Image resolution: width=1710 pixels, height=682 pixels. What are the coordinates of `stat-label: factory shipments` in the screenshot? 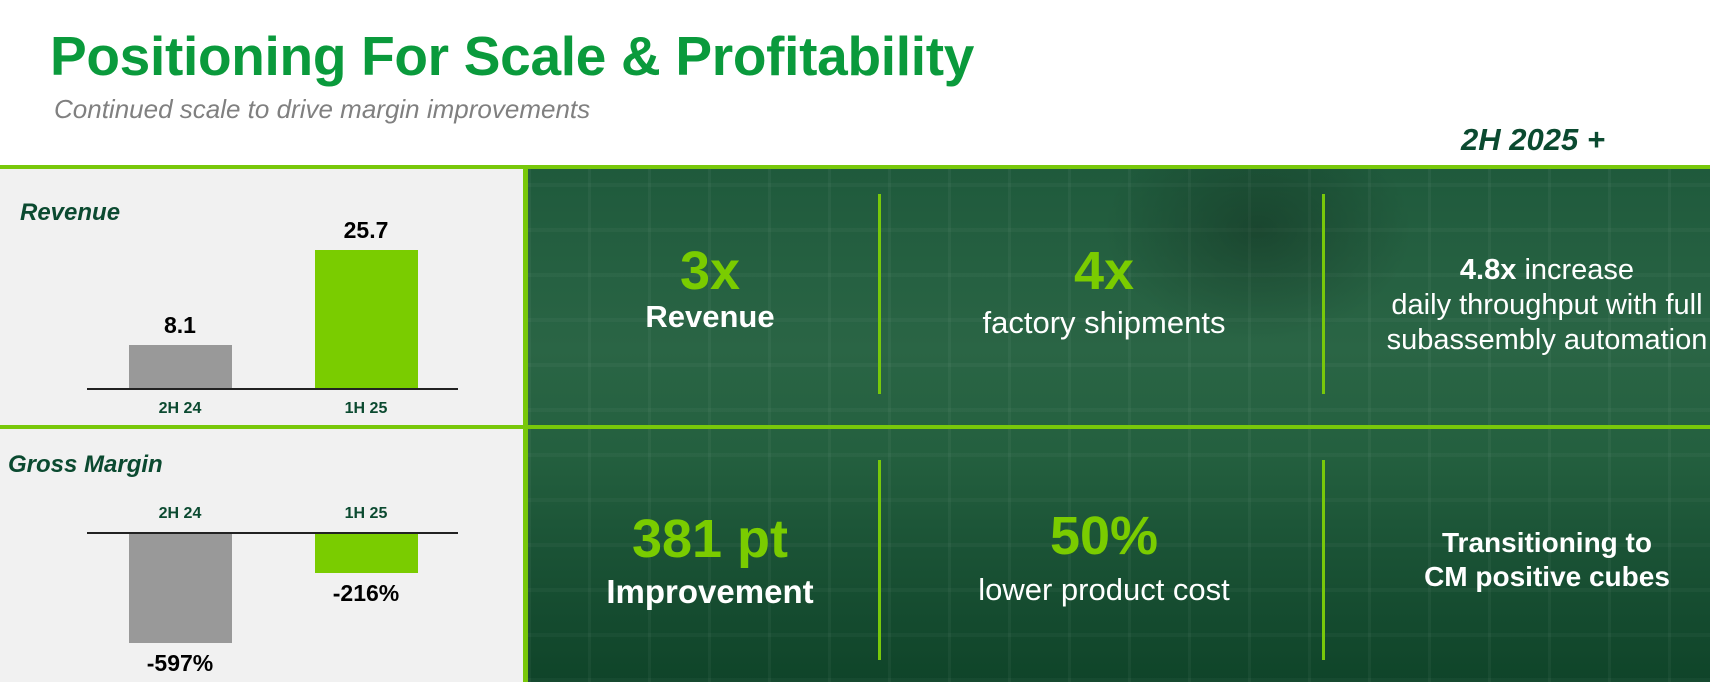 It's located at (1104, 322).